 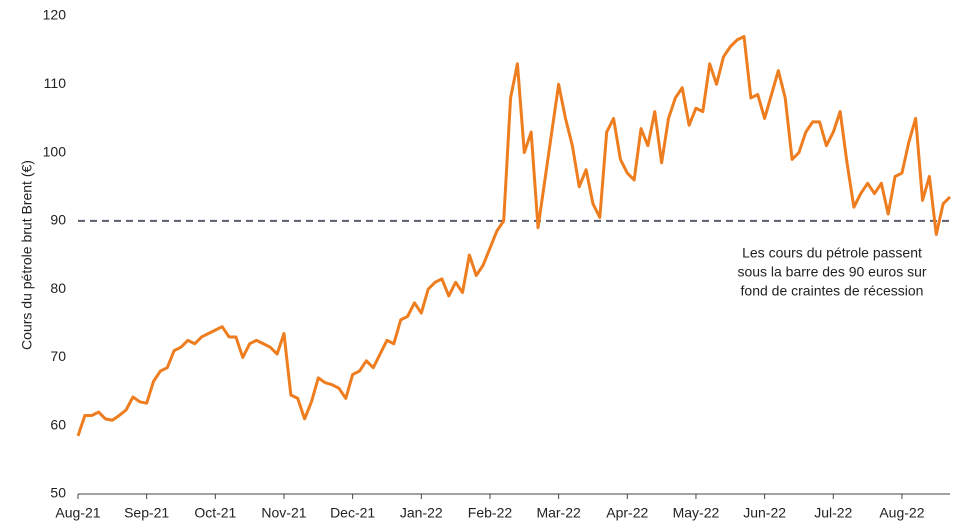 I want to click on x-tick-label: Feb-22, so click(x=490, y=513).